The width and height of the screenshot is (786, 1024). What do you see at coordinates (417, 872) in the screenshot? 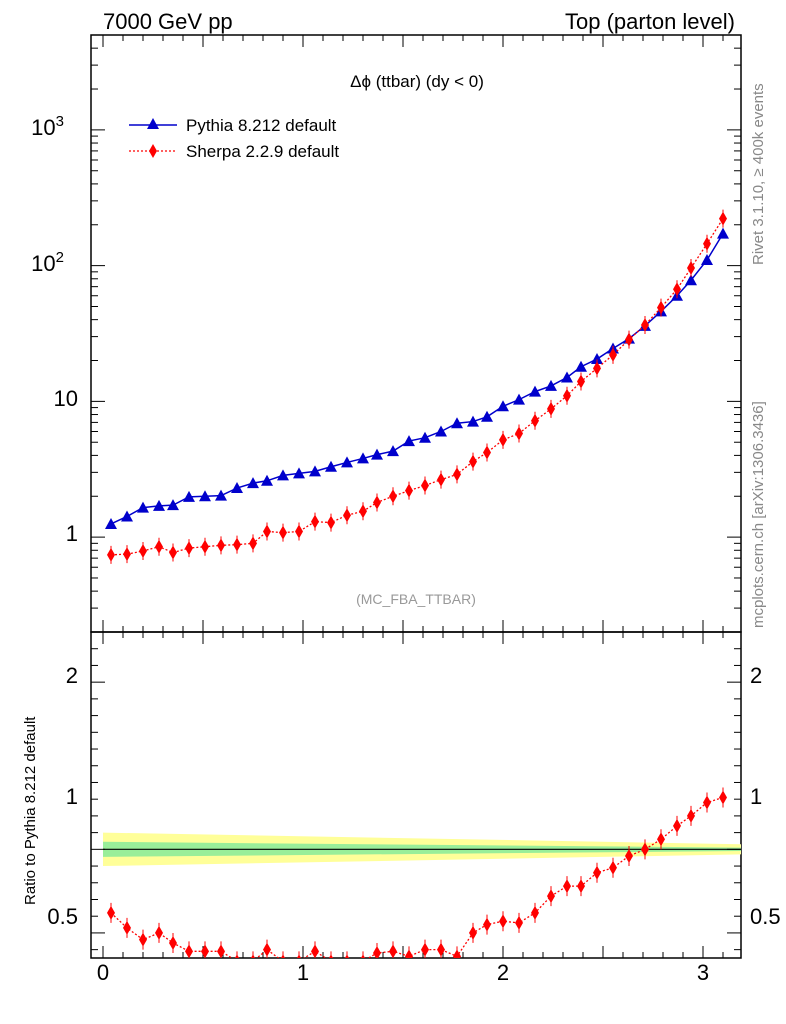
I see `ratio-series-layer` at bounding box center [417, 872].